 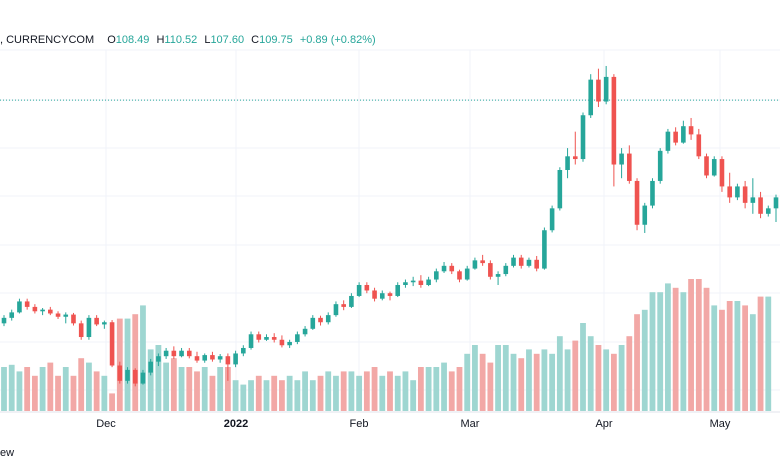 What do you see at coordinates (207, 40) in the screenshot?
I see `low-label: L` at bounding box center [207, 40].